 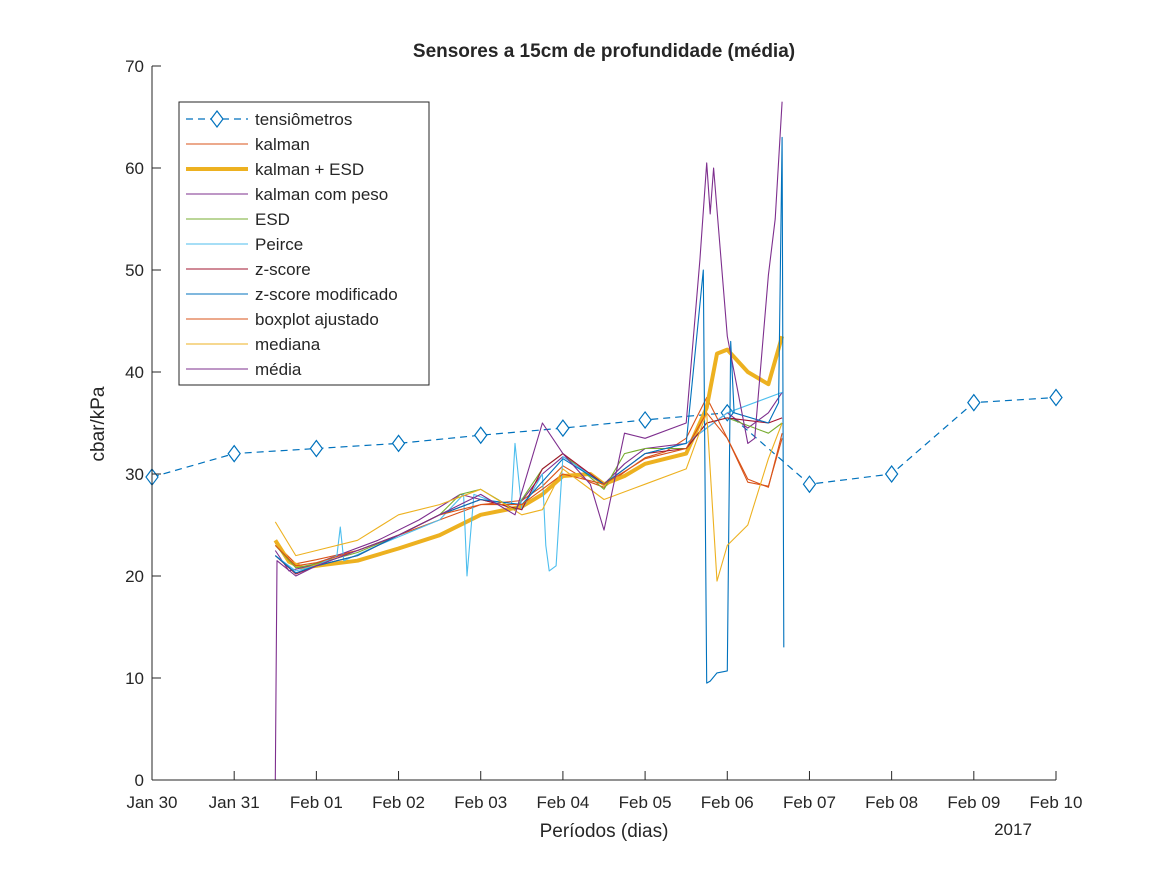 What do you see at coordinates (891, 802) in the screenshot?
I see `x-tick-label-9: Feb 08` at bounding box center [891, 802].